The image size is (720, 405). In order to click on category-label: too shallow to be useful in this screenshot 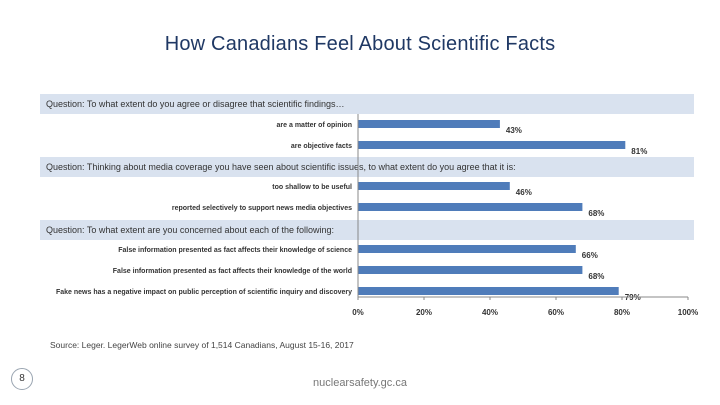, I will do `click(312, 187)`.